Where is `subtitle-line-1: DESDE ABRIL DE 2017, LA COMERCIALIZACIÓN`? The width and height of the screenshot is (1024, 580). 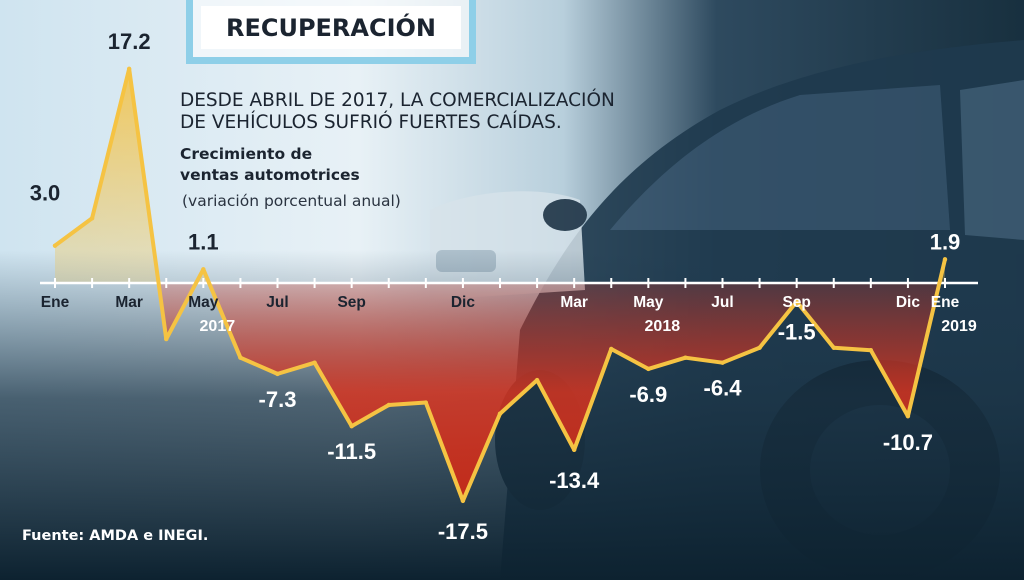
subtitle-line-1: DESDE ABRIL DE 2017, LA COMERCIALIZACIÓN is located at coordinates (397, 100).